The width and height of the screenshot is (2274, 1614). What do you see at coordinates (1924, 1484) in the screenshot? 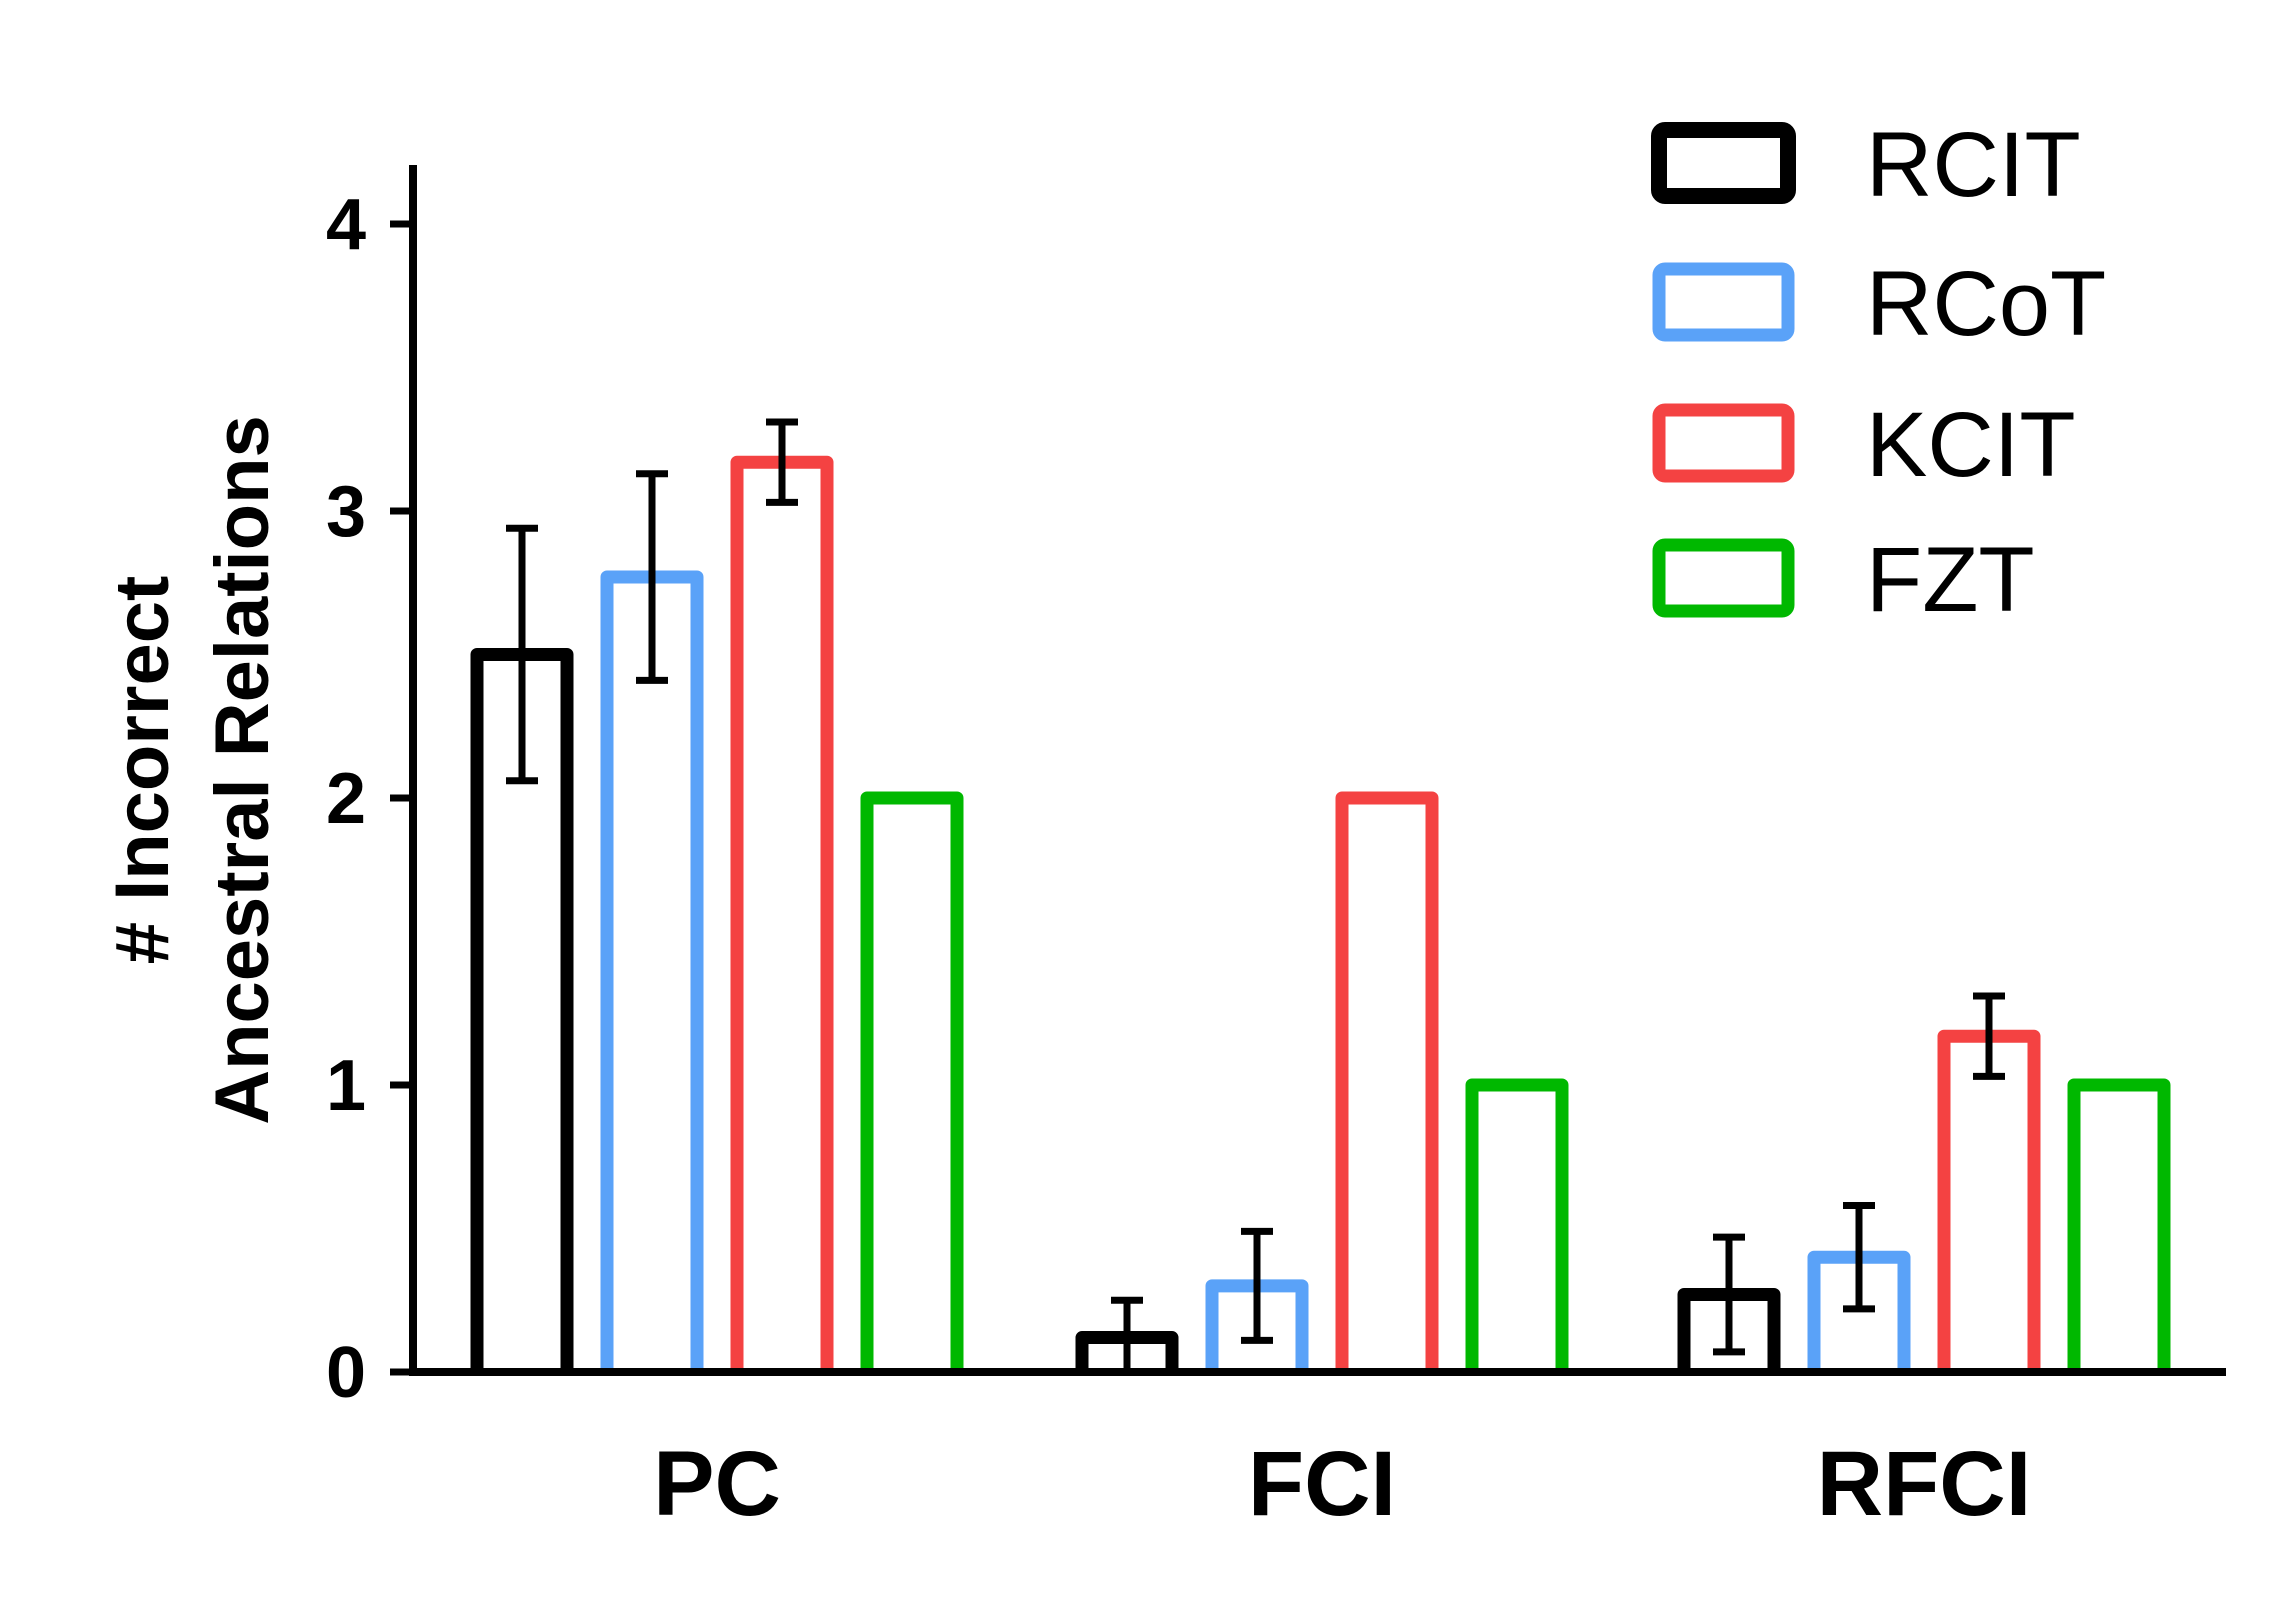
I see `x-category-label-rfci: RFCI` at bounding box center [1924, 1484].